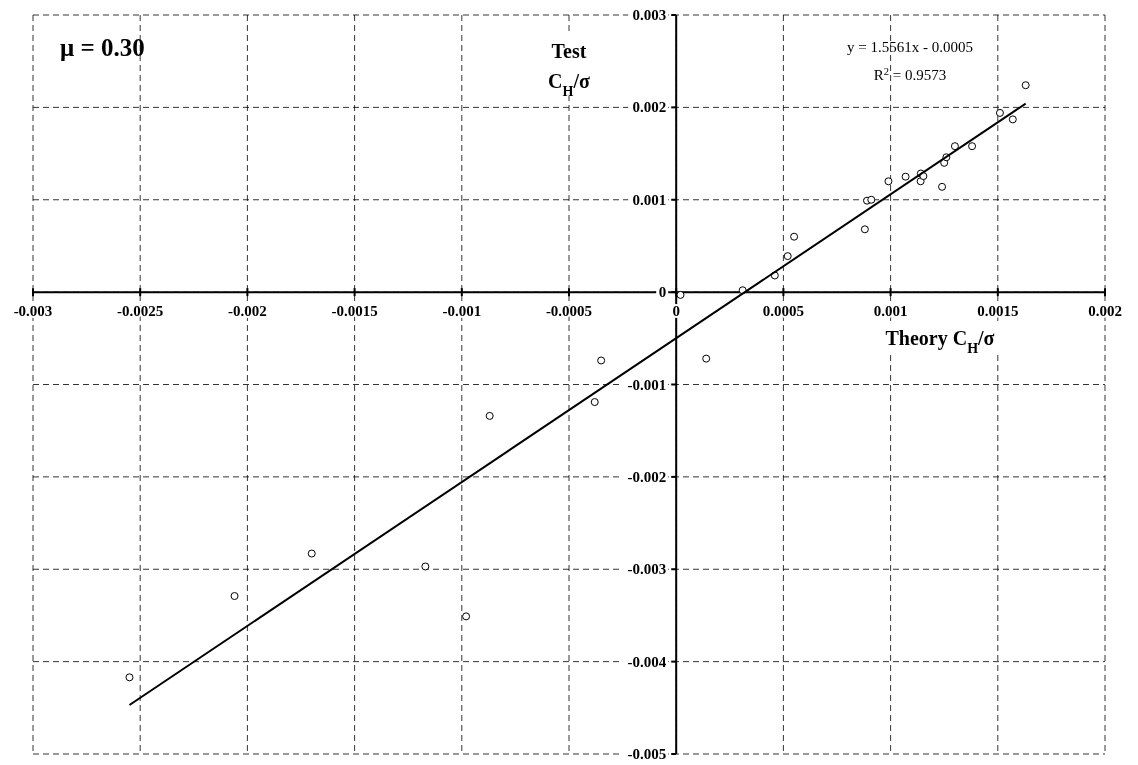 This screenshot has width=1138, height=765. I want to click on x-tick-label: -0.0015, so click(354, 311).